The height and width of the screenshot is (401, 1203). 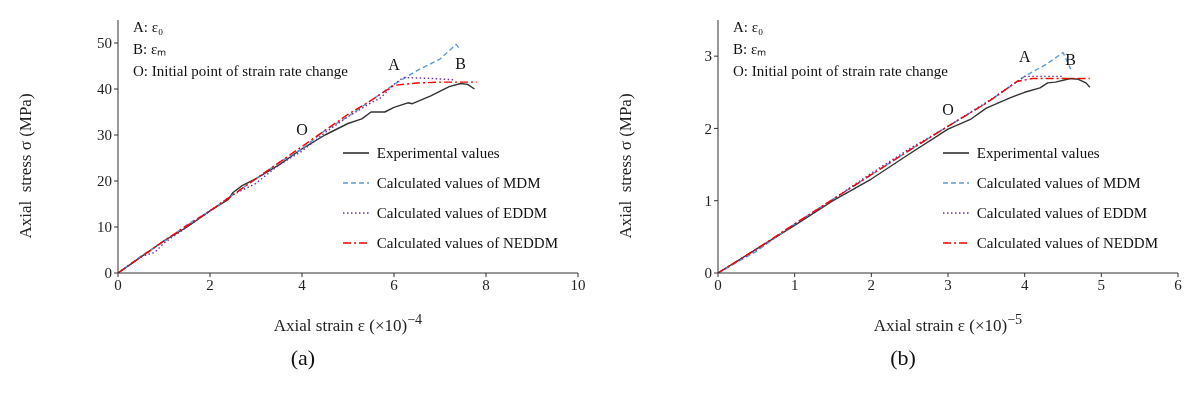 What do you see at coordinates (104, 181) in the screenshot?
I see `y-tick-label: 20` at bounding box center [104, 181].